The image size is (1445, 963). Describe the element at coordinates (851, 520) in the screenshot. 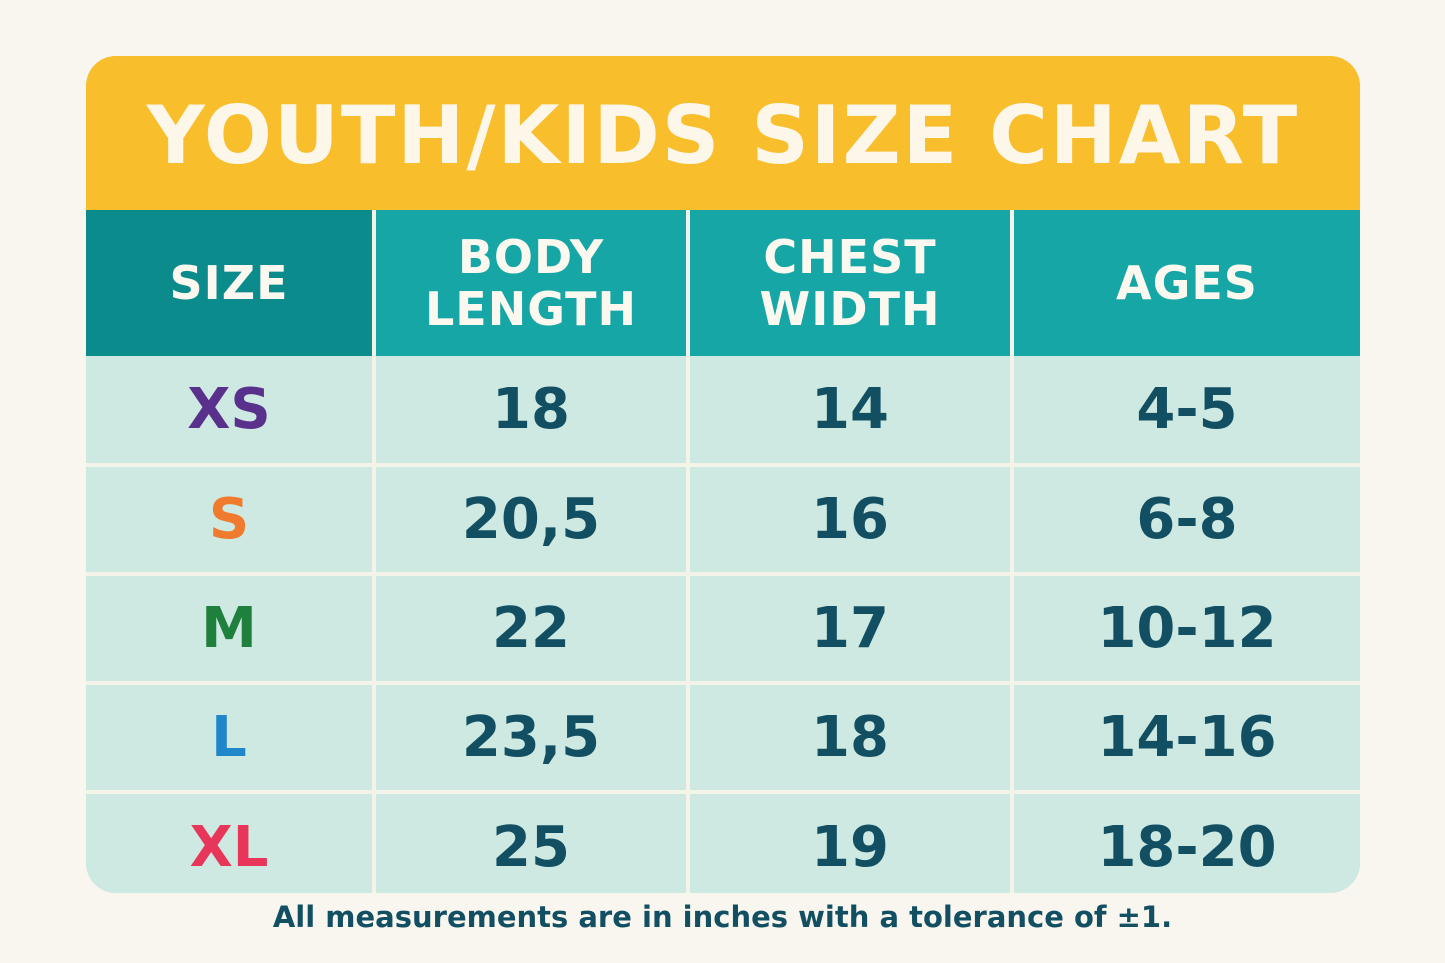

I see `chest-width-cell: 16` at that location.